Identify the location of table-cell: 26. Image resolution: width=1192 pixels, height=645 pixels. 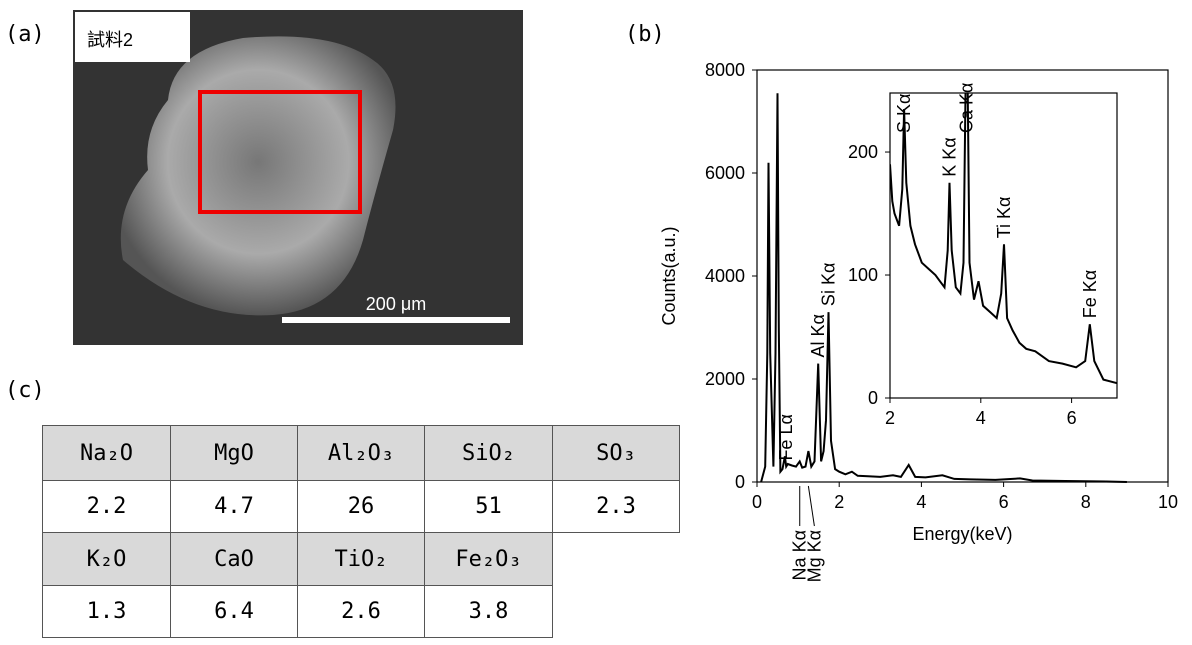
(361, 506).